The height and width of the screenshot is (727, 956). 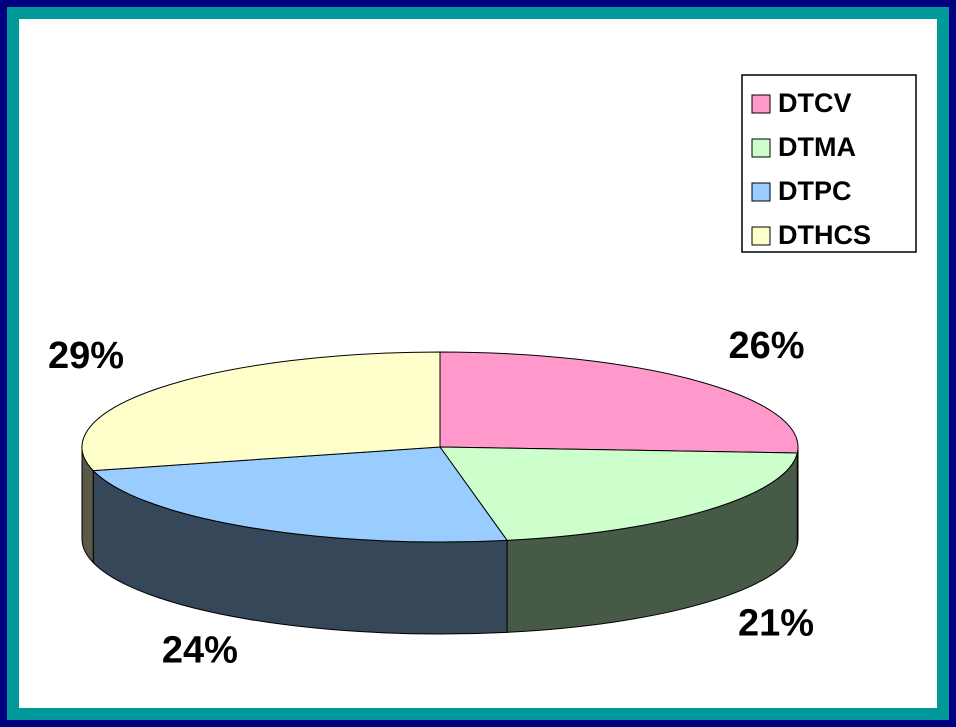 What do you see at coordinates (86, 356) in the screenshot?
I see `data-label: 29%` at bounding box center [86, 356].